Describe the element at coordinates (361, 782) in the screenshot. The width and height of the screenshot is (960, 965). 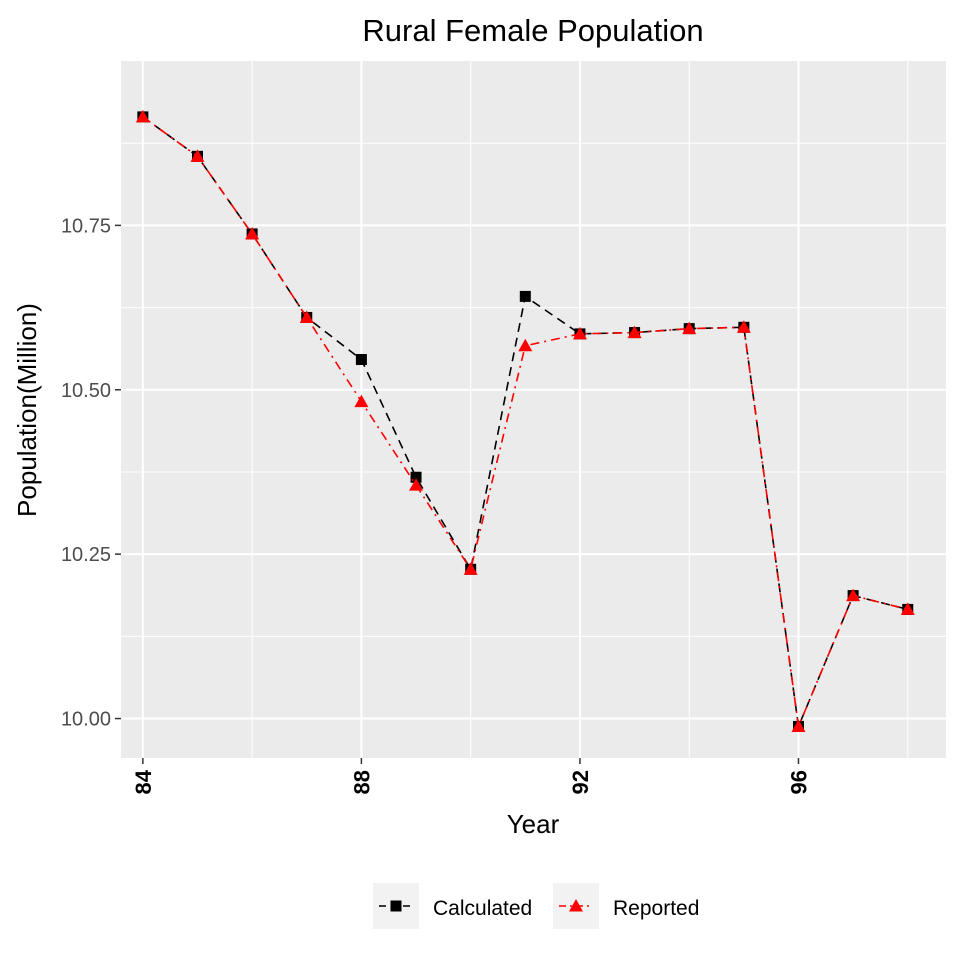
I see `x-tick-label: 88` at that location.